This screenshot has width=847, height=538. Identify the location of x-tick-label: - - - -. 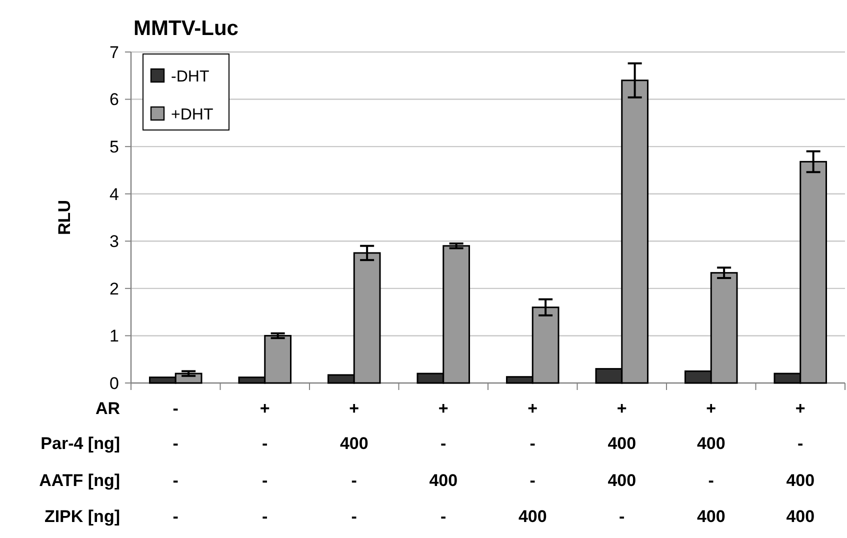
(175, 462).